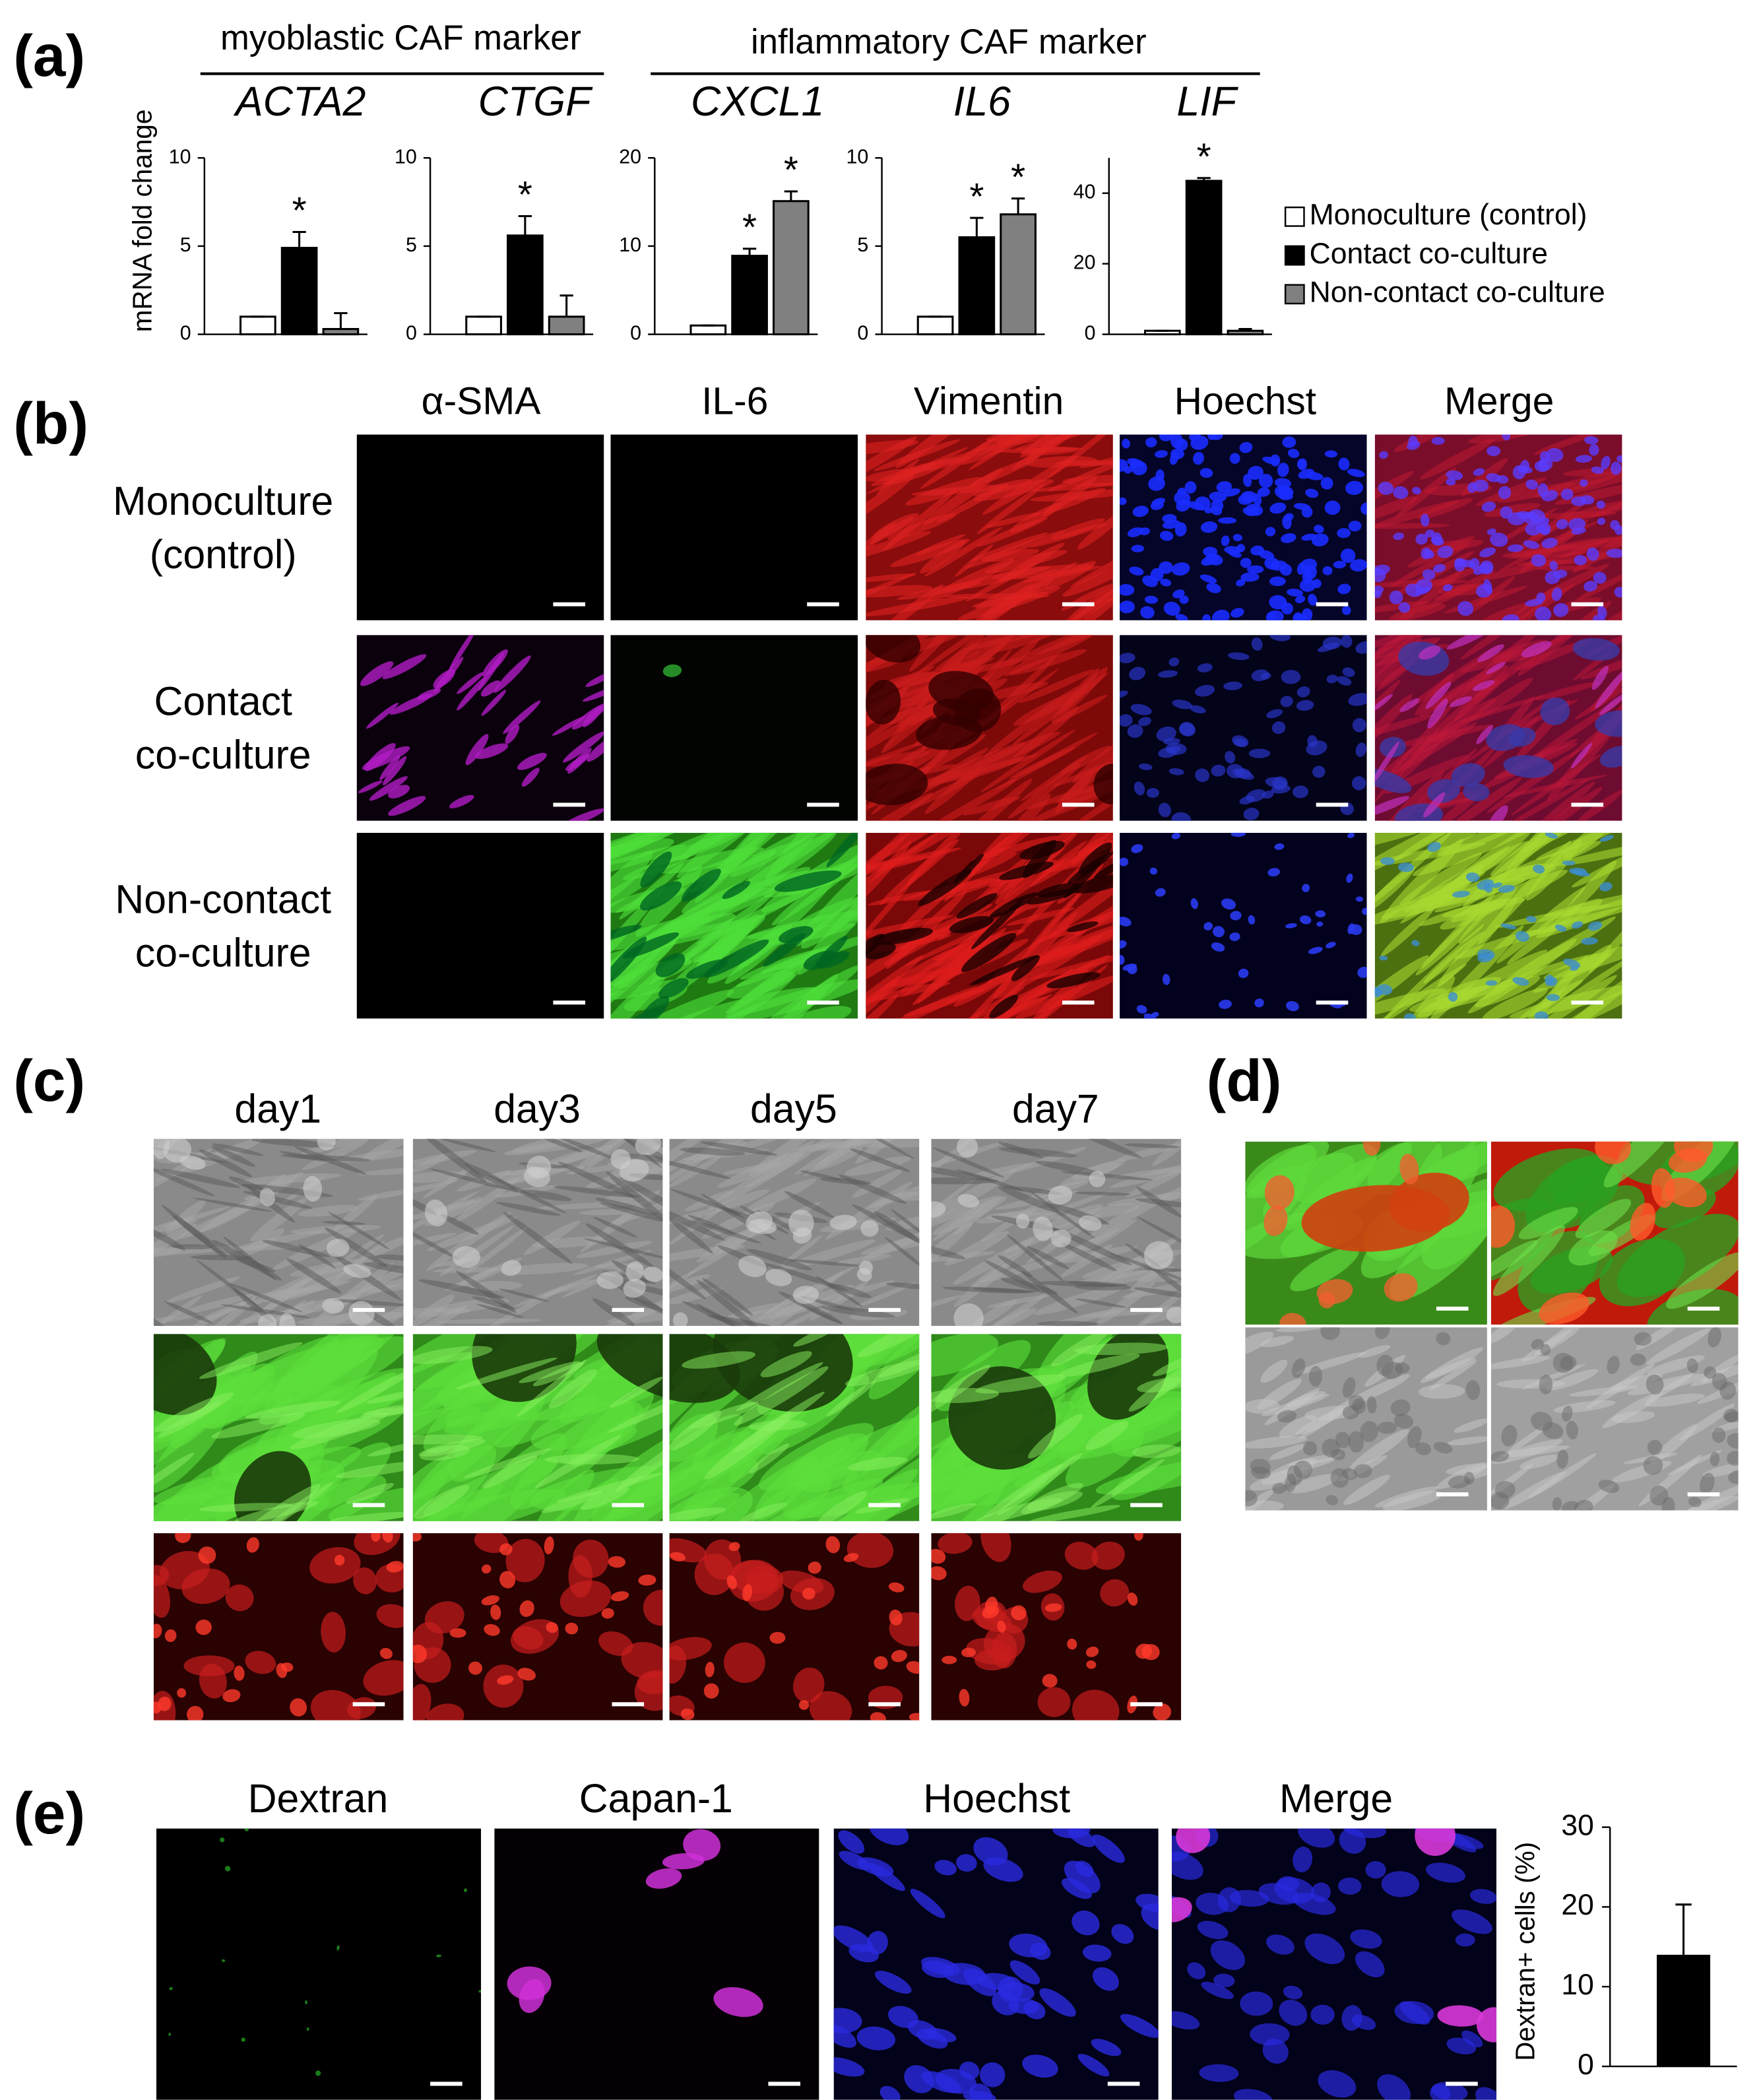  Describe the element at coordinates (1245, 400) in the screenshot. I see `column-header: Hoechst` at that location.